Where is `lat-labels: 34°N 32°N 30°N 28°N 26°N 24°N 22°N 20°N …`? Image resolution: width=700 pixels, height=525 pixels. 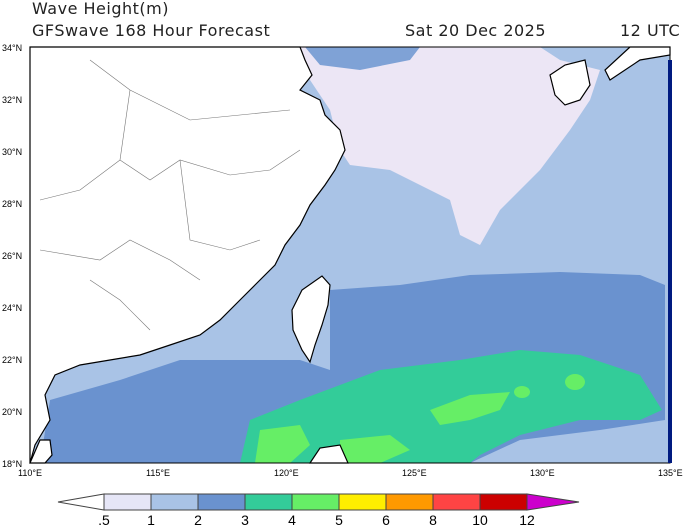 lat-labels: 34°N 32°N 30°N 28°N 26°N 24°N 22°N 20°N … is located at coordinates (12, 256).